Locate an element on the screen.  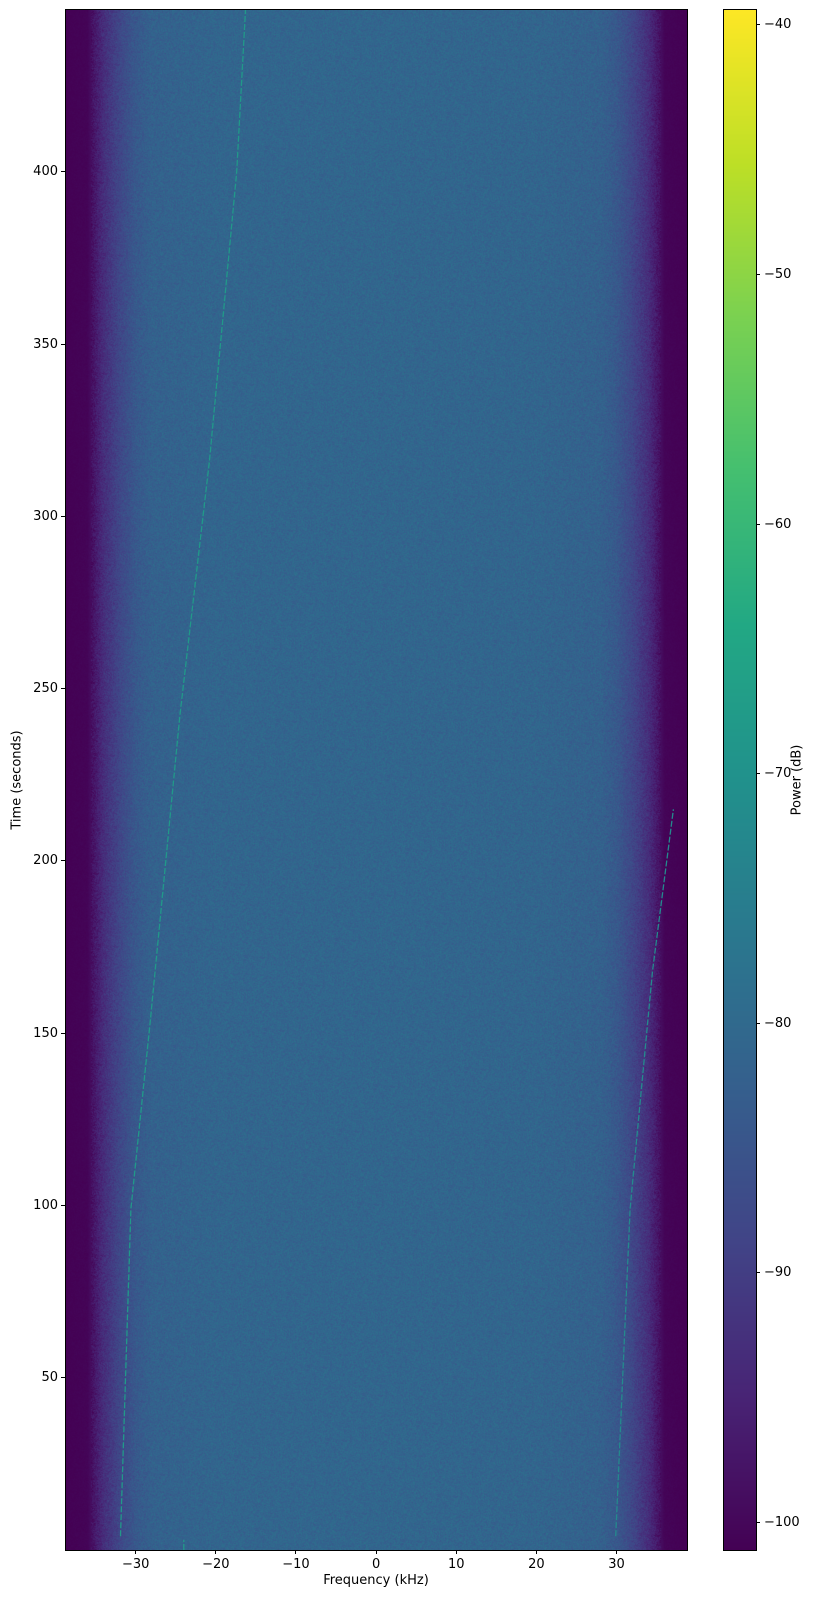
x-tick-label: −20 is located at coordinates (216, 1564).